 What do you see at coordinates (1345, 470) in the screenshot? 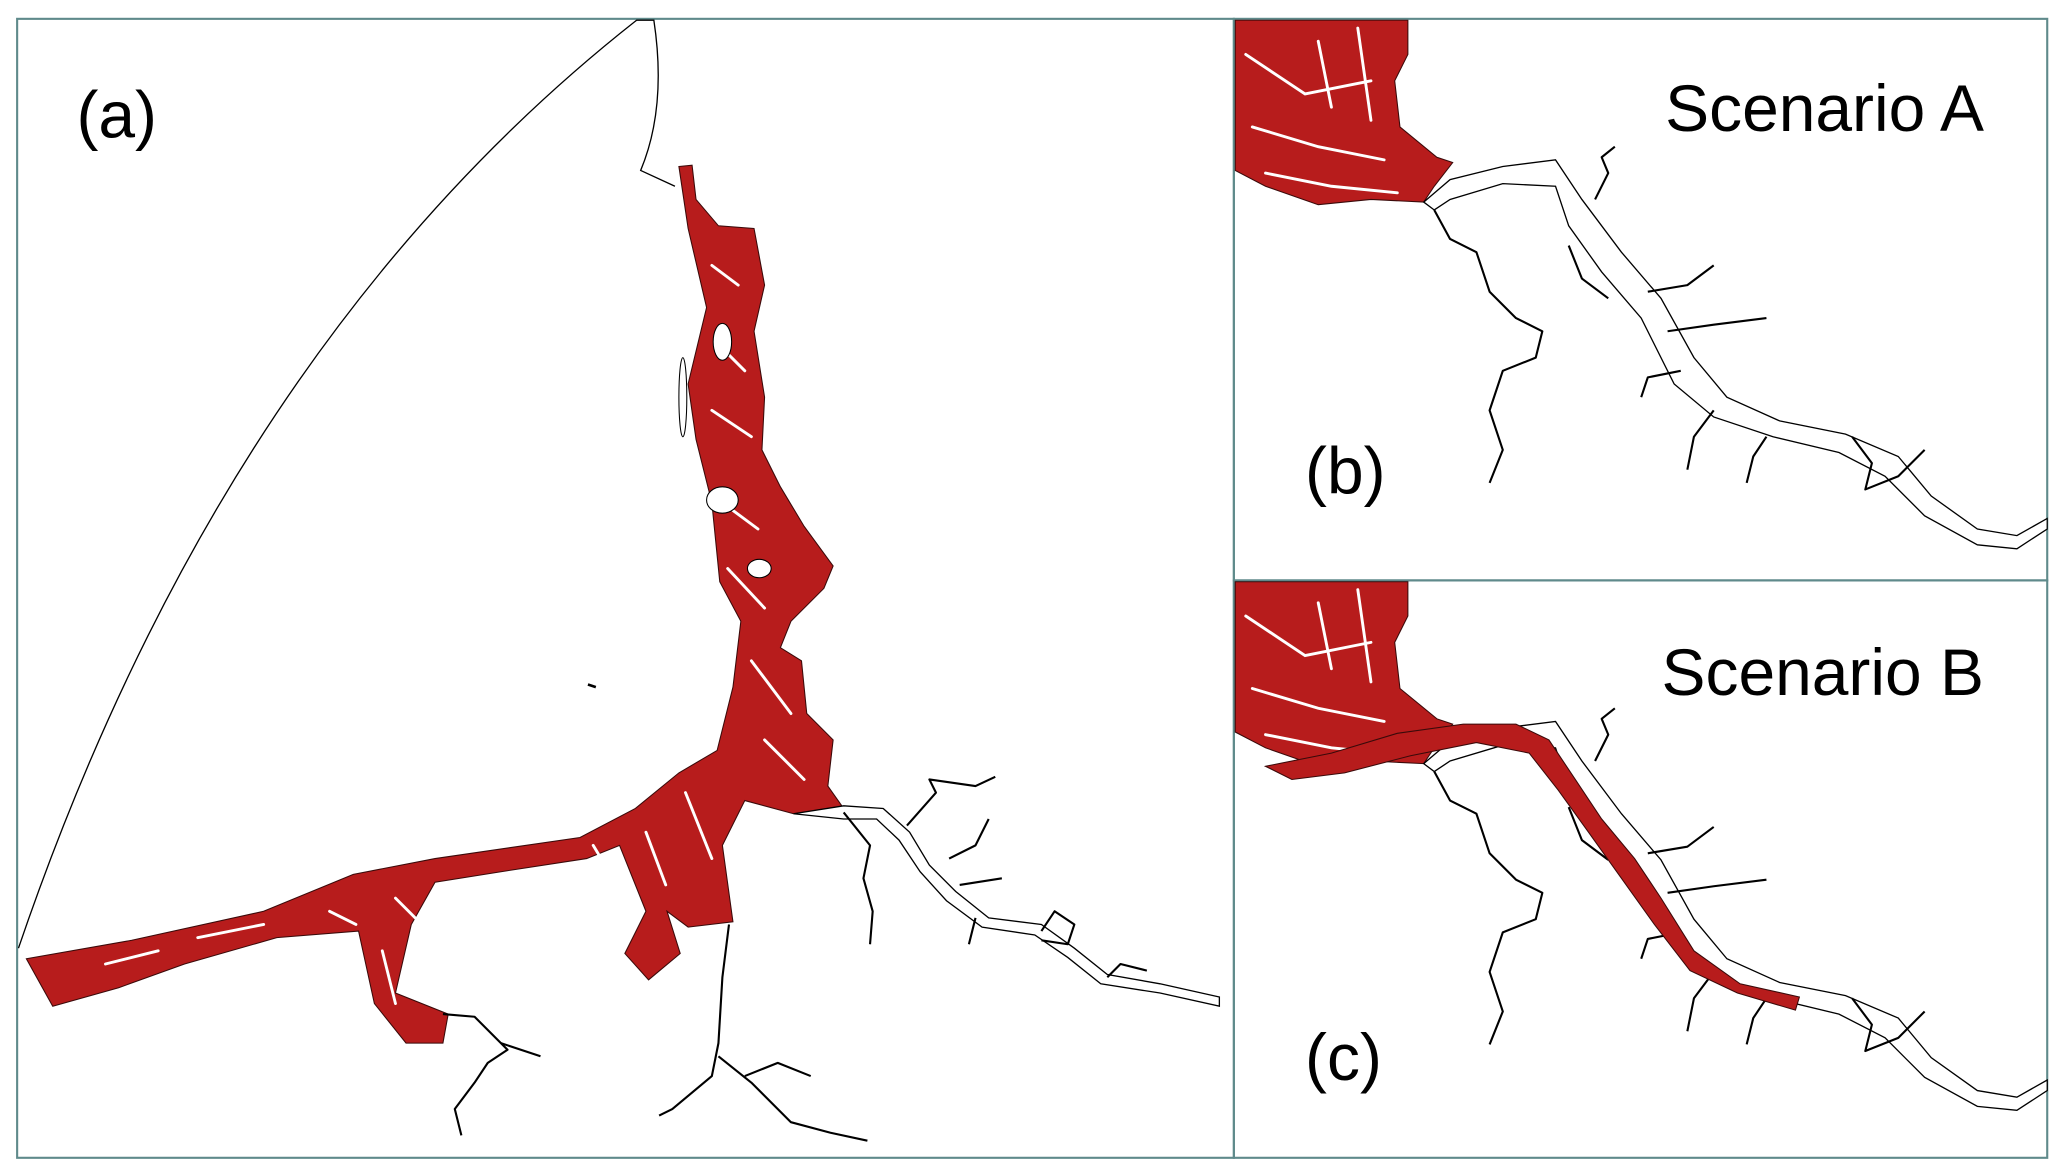
I see `panel-b-label: (b)` at bounding box center [1345, 470].